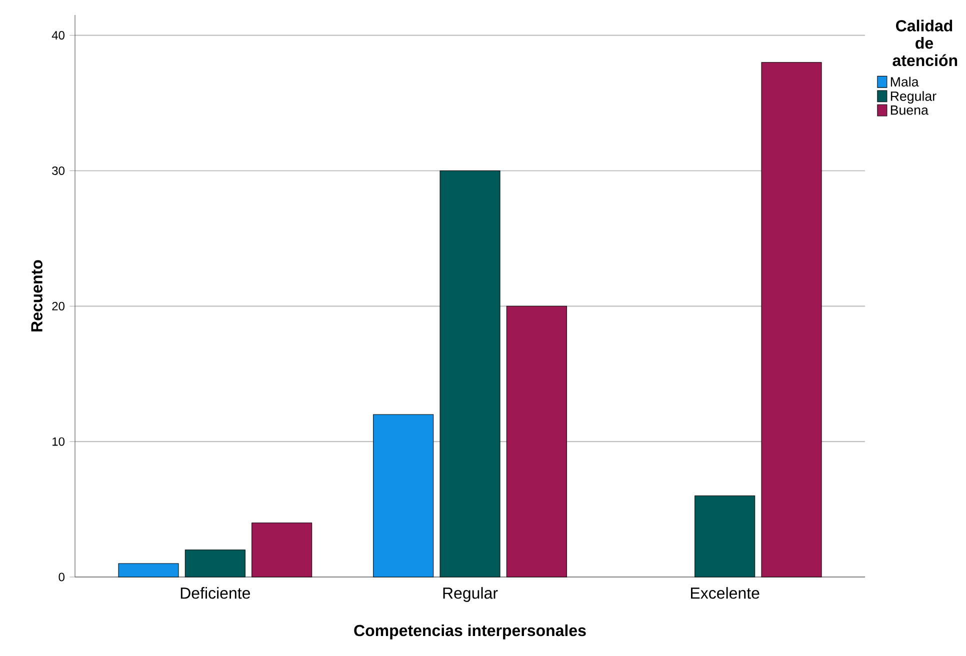 Image resolution: width=966 pixels, height=656 pixels. Describe the element at coordinates (470, 594) in the screenshot. I see `x-tick-label: Regular` at that location.